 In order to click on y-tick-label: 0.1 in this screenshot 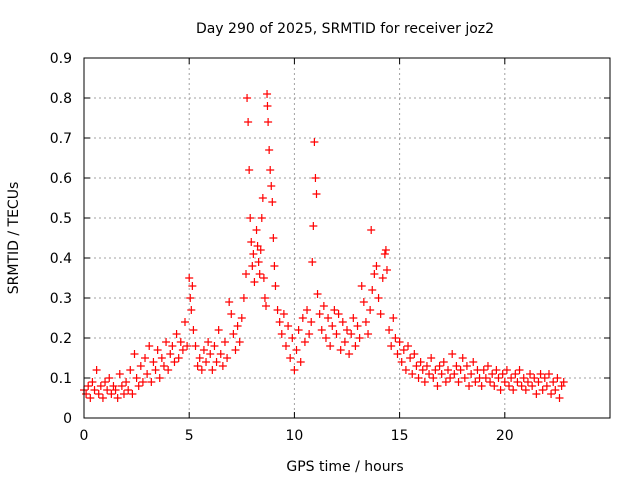, I will do `click(61, 379)`.